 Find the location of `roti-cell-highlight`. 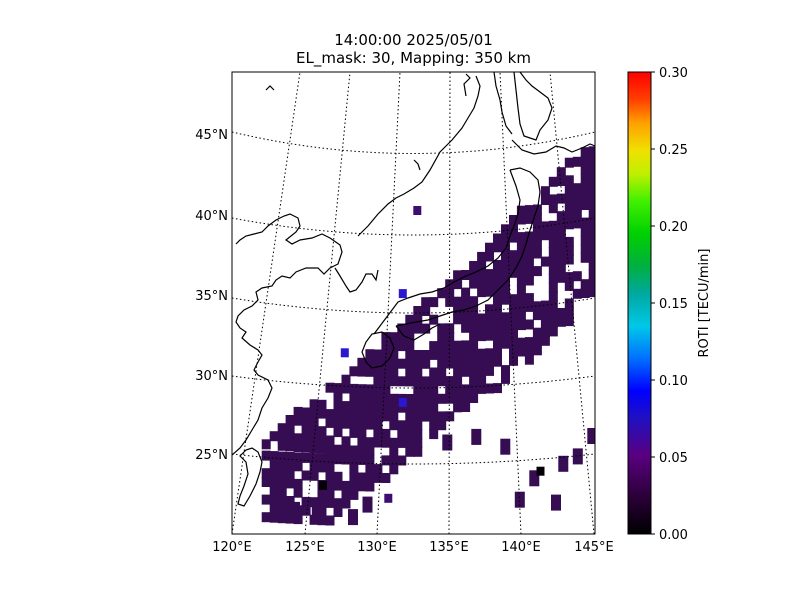

roti-cell-highlight is located at coordinates (388, 498).